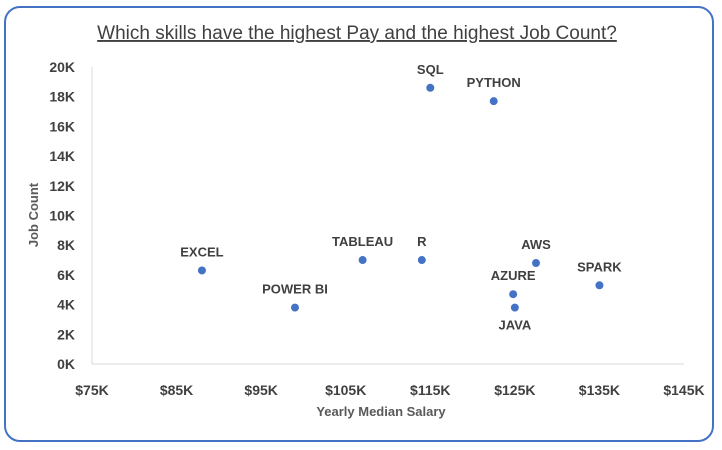 Image resolution: width=722 pixels, height=450 pixels. What do you see at coordinates (493, 101) in the screenshot?
I see `data-point-python` at bounding box center [493, 101].